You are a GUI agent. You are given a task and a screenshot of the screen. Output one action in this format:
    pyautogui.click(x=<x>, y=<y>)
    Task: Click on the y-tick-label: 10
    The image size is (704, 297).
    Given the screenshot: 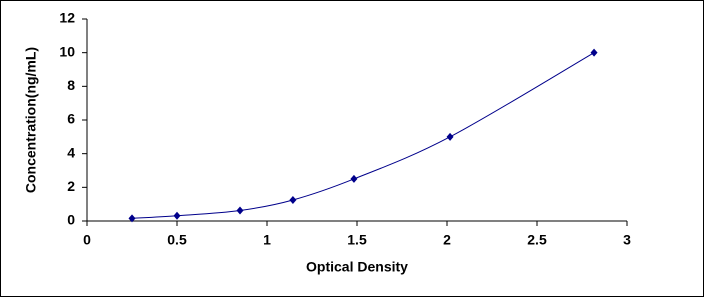 What is the action you would take?
    pyautogui.click(x=67, y=51)
    